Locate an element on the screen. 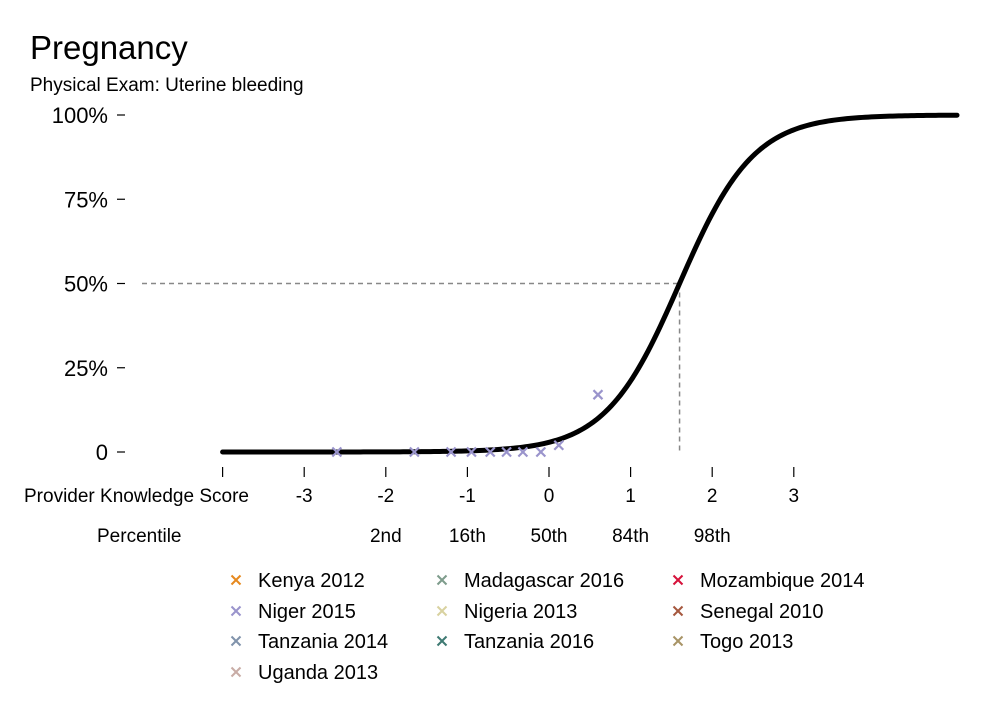 The height and width of the screenshot is (727, 1000). legend-label: Nigeria 2013 is located at coordinates (520, 612).